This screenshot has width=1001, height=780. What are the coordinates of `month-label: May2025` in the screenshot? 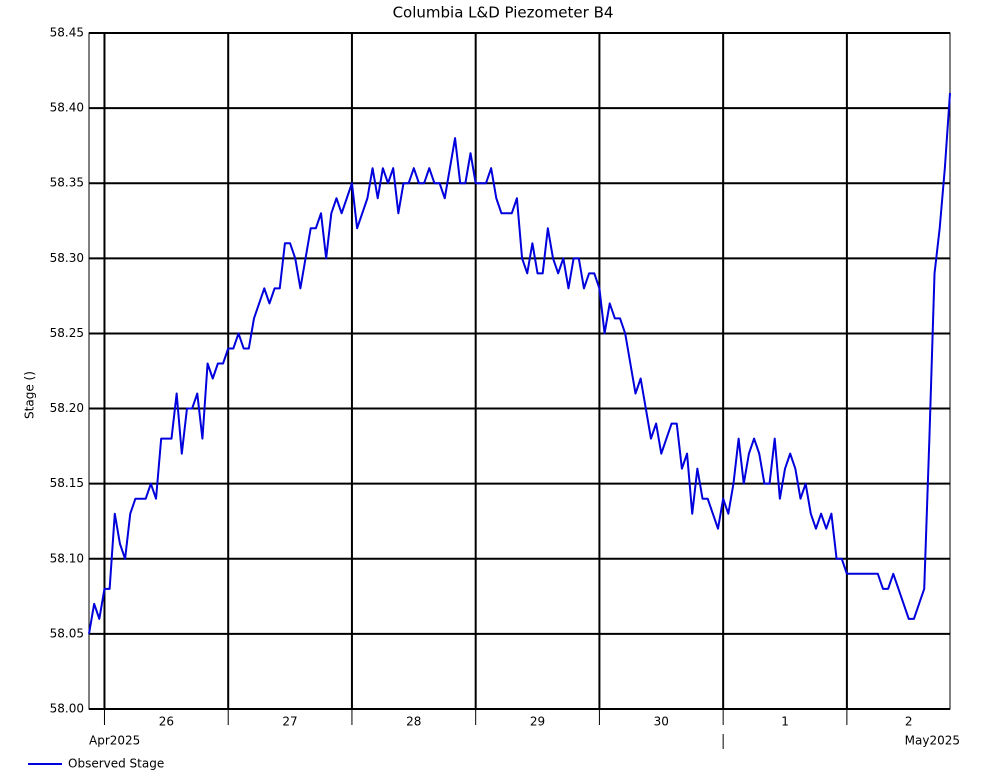 It's located at (932, 741).